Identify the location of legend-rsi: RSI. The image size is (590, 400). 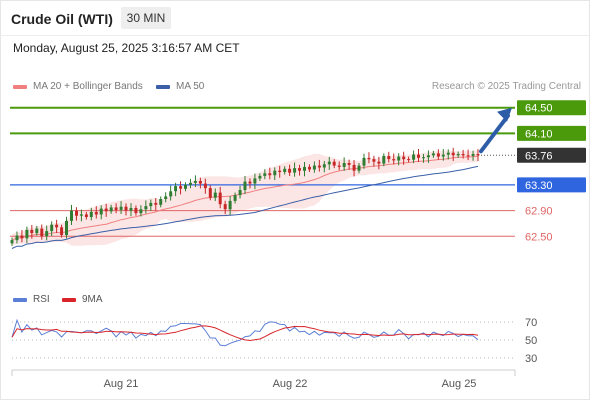
(31, 299).